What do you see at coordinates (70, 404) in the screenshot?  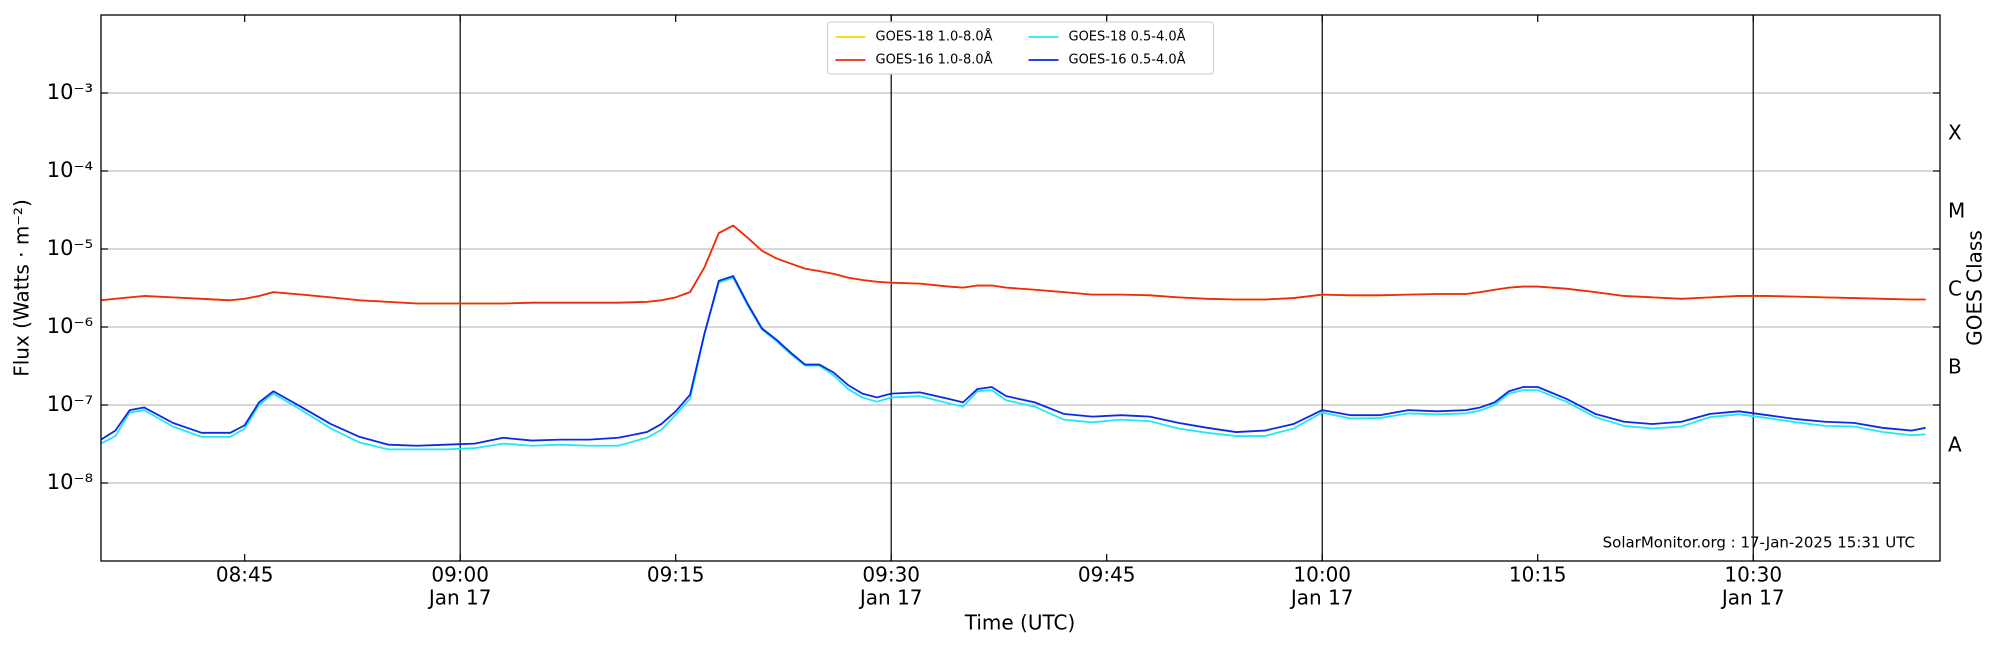 I see `y-tick-label: 10⁻⁷` at bounding box center [70, 404].